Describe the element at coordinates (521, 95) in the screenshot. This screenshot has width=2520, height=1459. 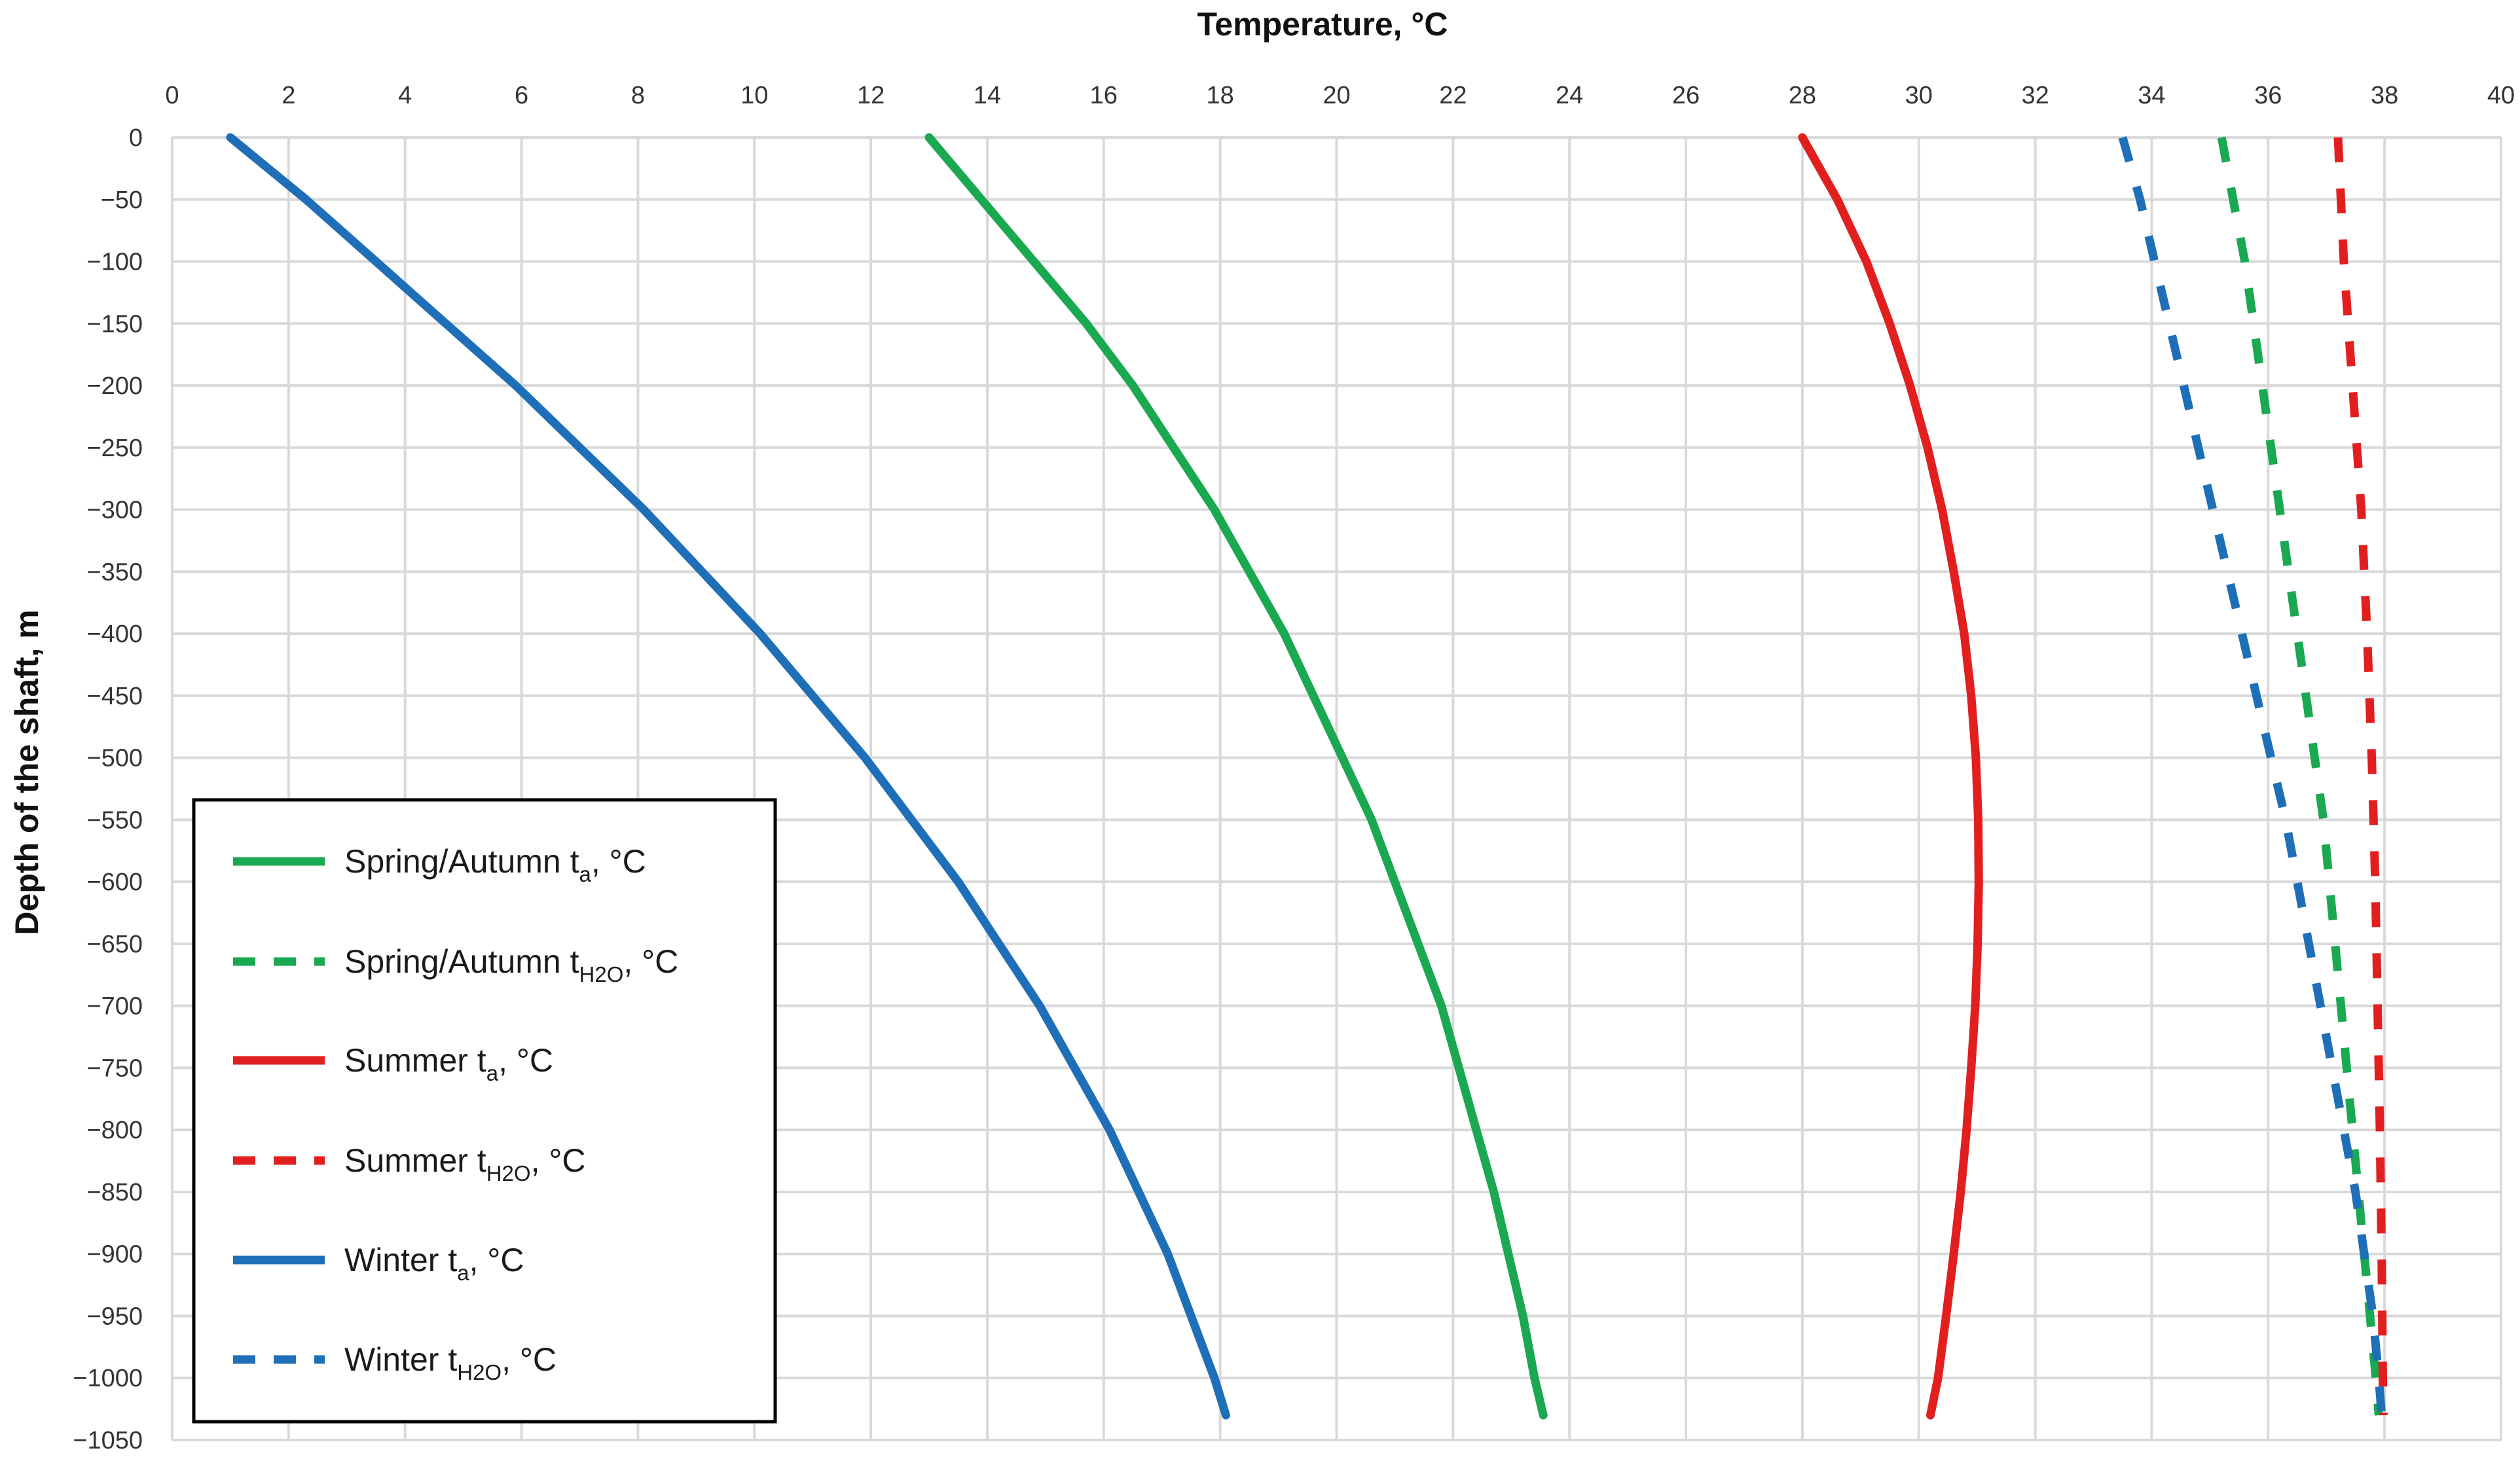
I see `x-tick-label: 6` at that location.